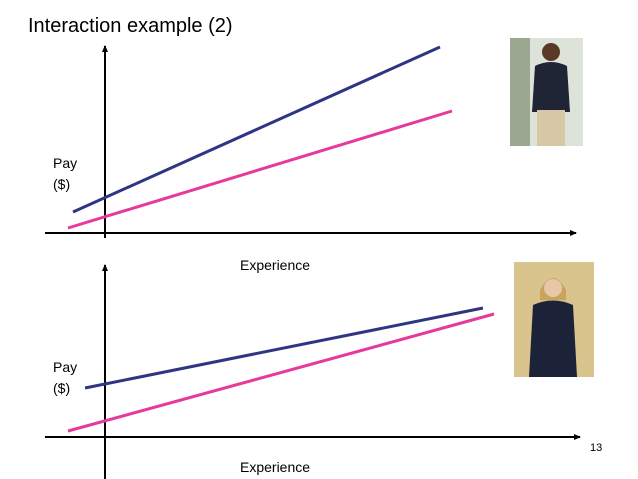  Describe the element at coordinates (546, 92) in the screenshot. I see `photo-man` at that location.